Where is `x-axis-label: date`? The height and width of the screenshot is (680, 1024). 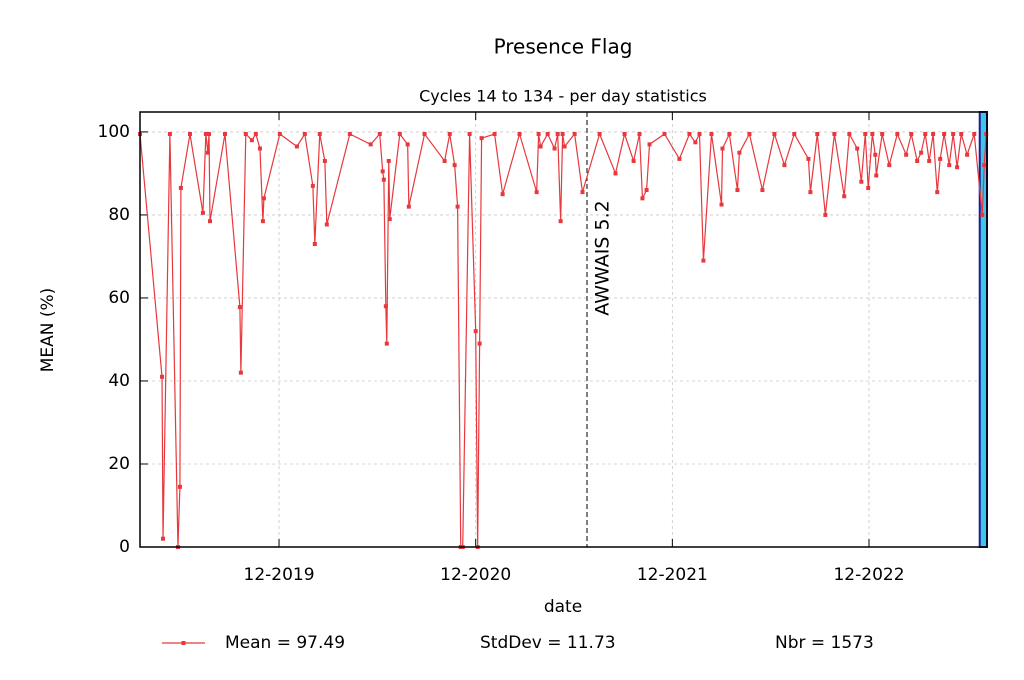 x-axis-label: date is located at coordinates (563, 607).